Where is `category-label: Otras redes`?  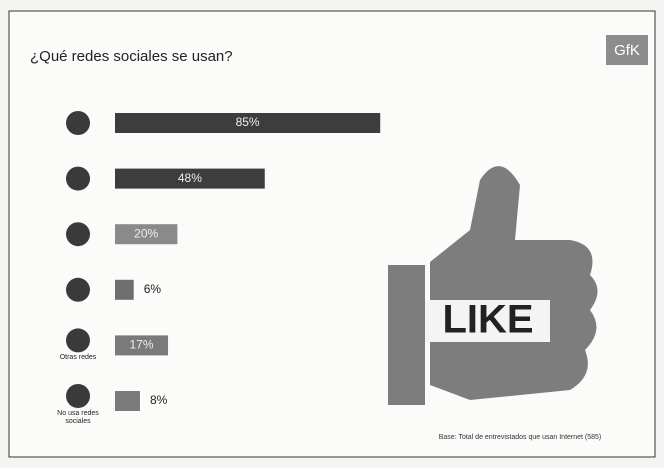 category-label: Otras redes is located at coordinates (78, 358).